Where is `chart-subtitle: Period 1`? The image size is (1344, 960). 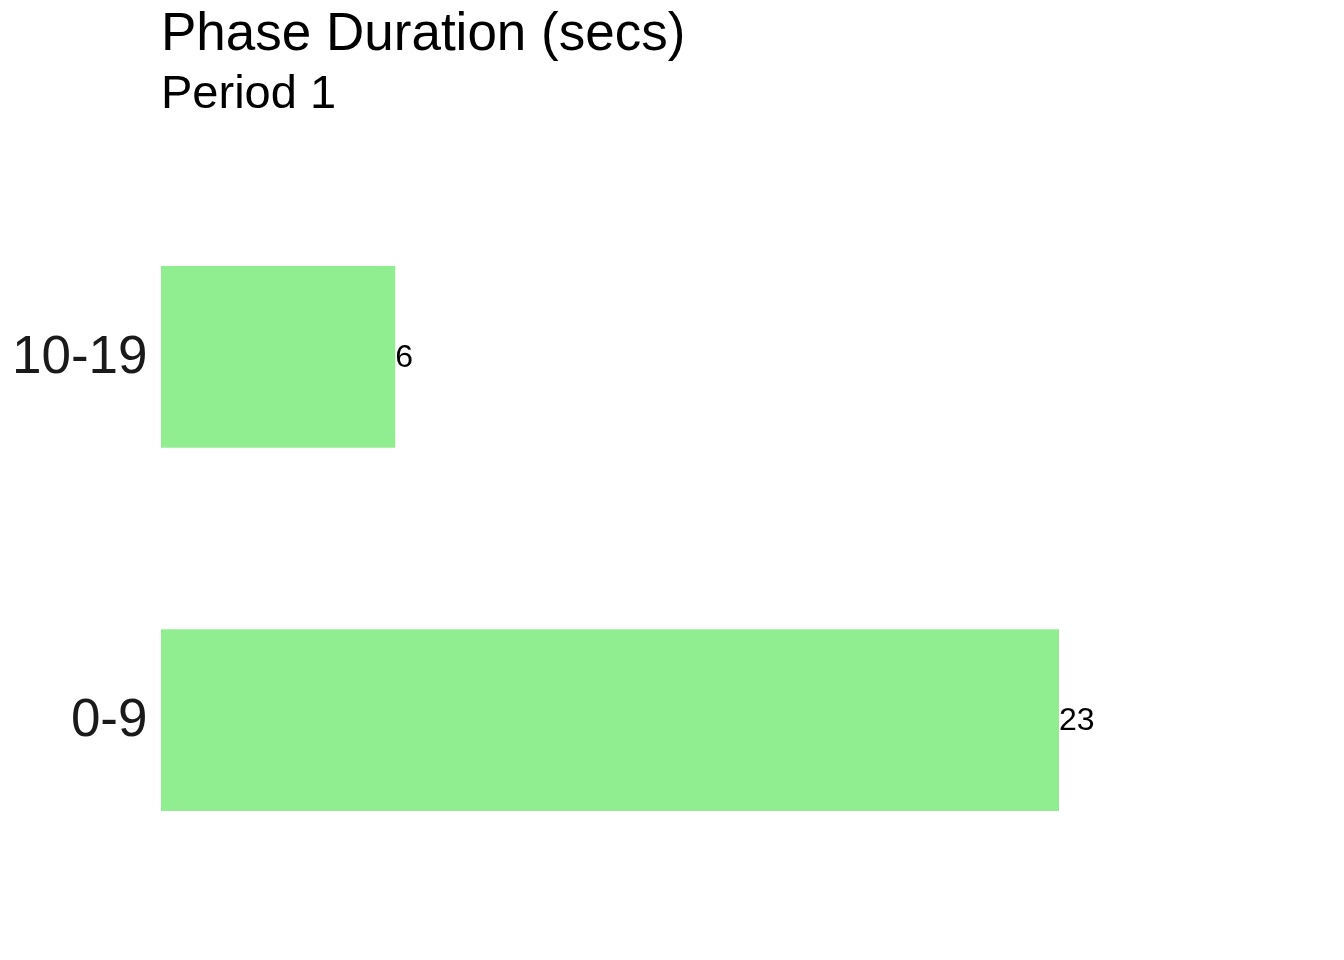
chart-subtitle: Period 1 is located at coordinates (249, 91).